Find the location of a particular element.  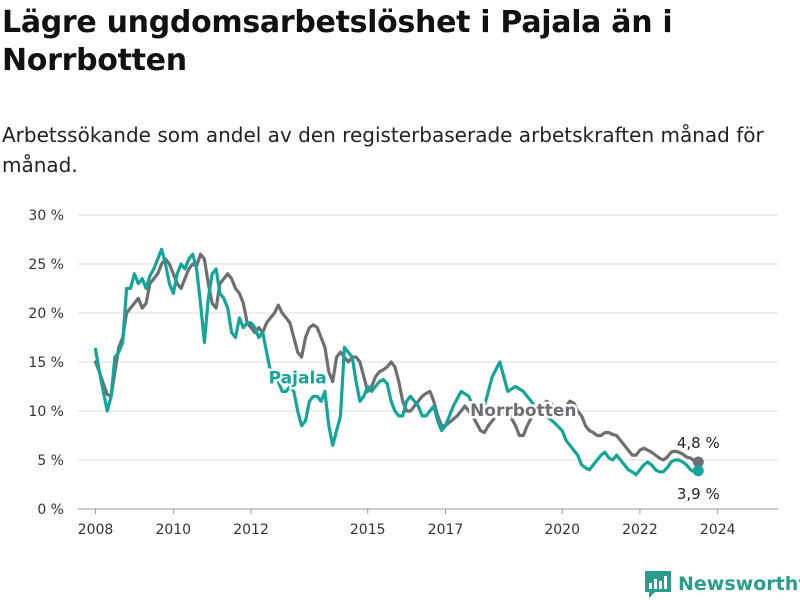

logo-text: Newsworthy is located at coordinates (739, 584).